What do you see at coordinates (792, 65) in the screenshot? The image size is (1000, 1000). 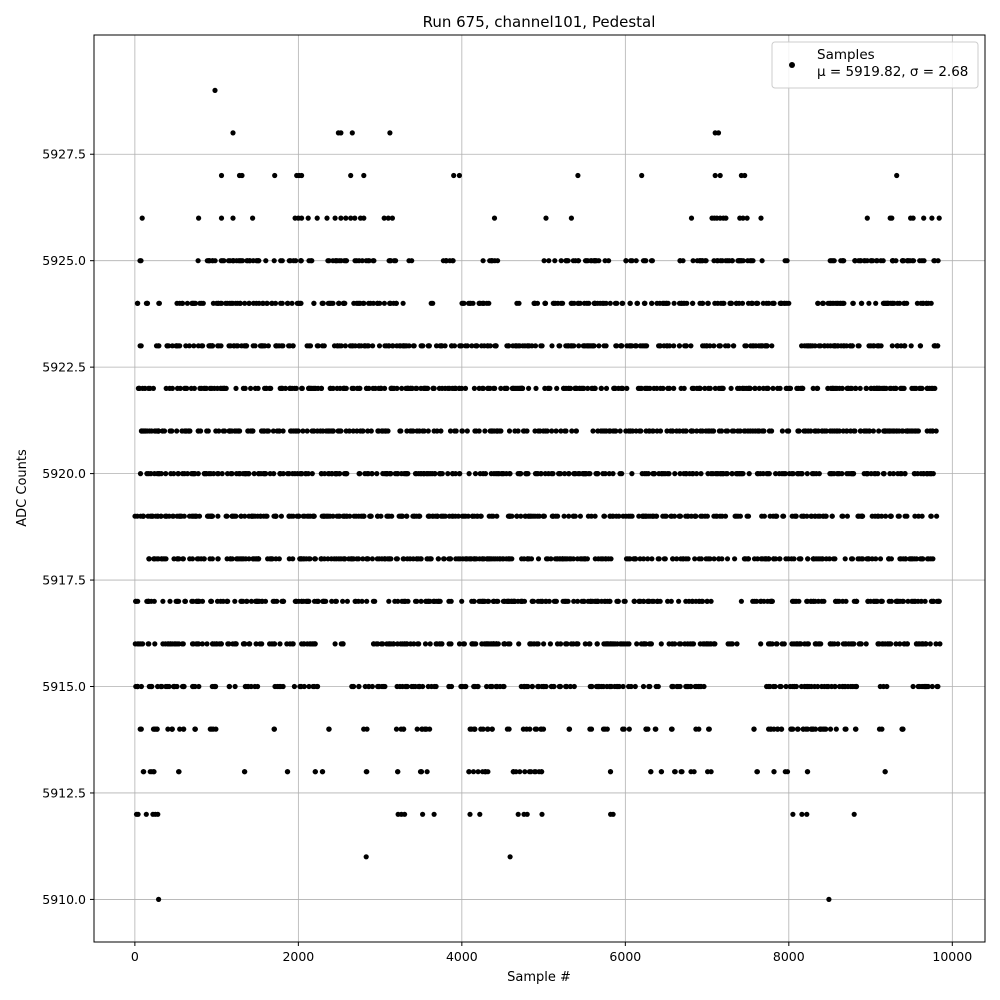 I see `legend-marker` at bounding box center [792, 65].